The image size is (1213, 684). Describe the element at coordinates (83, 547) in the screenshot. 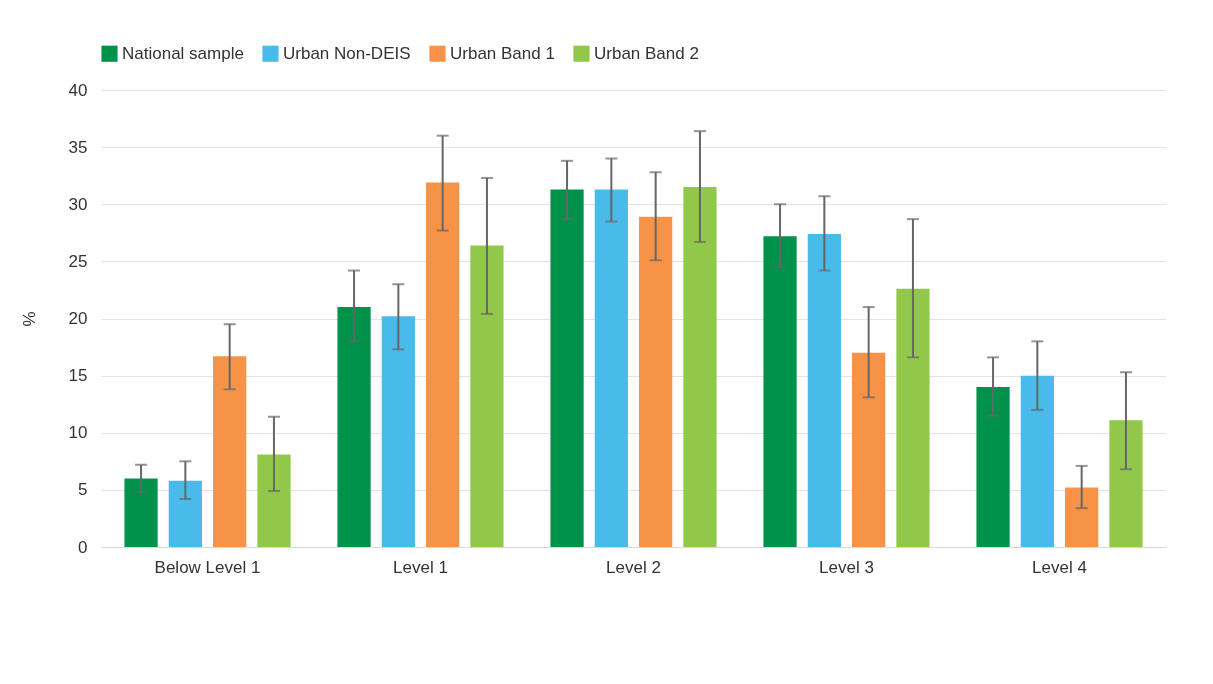

I see `y-tick-label: 0` at that location.